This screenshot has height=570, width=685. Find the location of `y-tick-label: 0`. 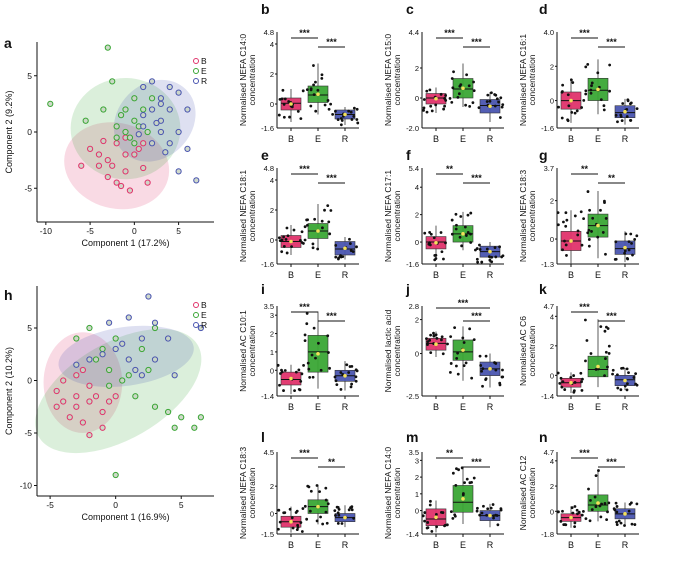

y-tick-label: 0 is located at coordinates (417, 511).